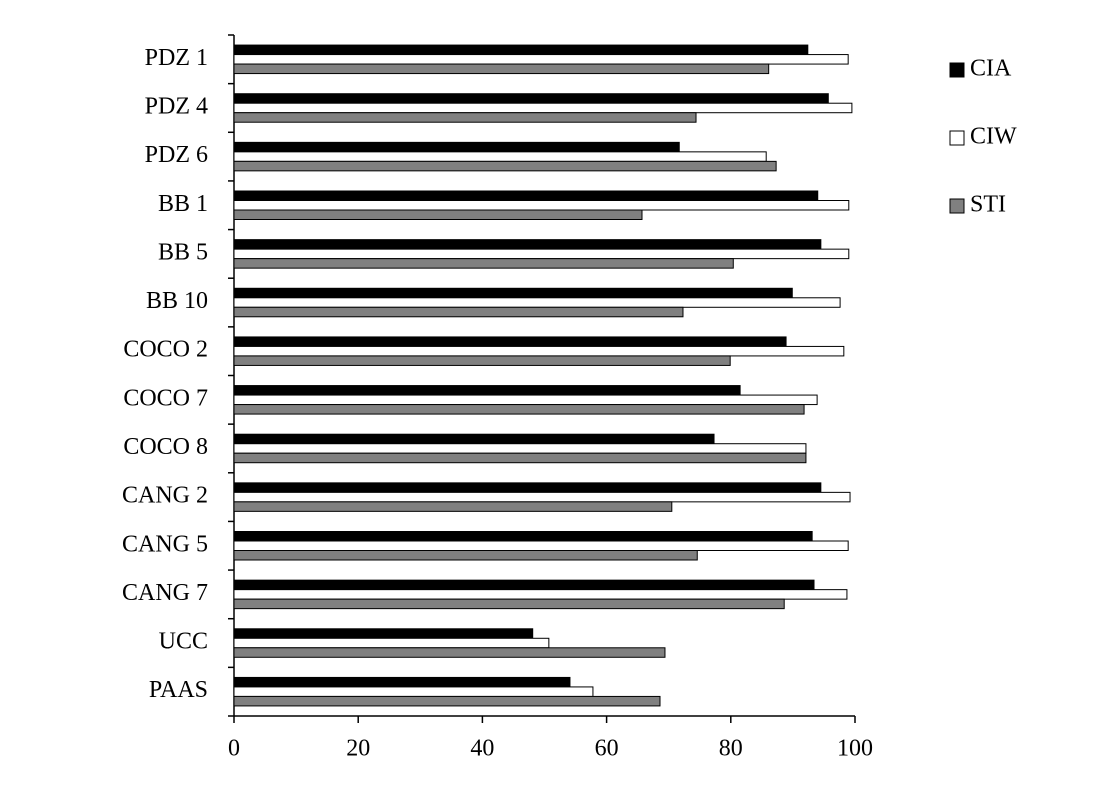 Image resolution: width=1093 pixels, height=787 pixels. I want to click on y-tick-label: PDZ 1, so click(176, 58).